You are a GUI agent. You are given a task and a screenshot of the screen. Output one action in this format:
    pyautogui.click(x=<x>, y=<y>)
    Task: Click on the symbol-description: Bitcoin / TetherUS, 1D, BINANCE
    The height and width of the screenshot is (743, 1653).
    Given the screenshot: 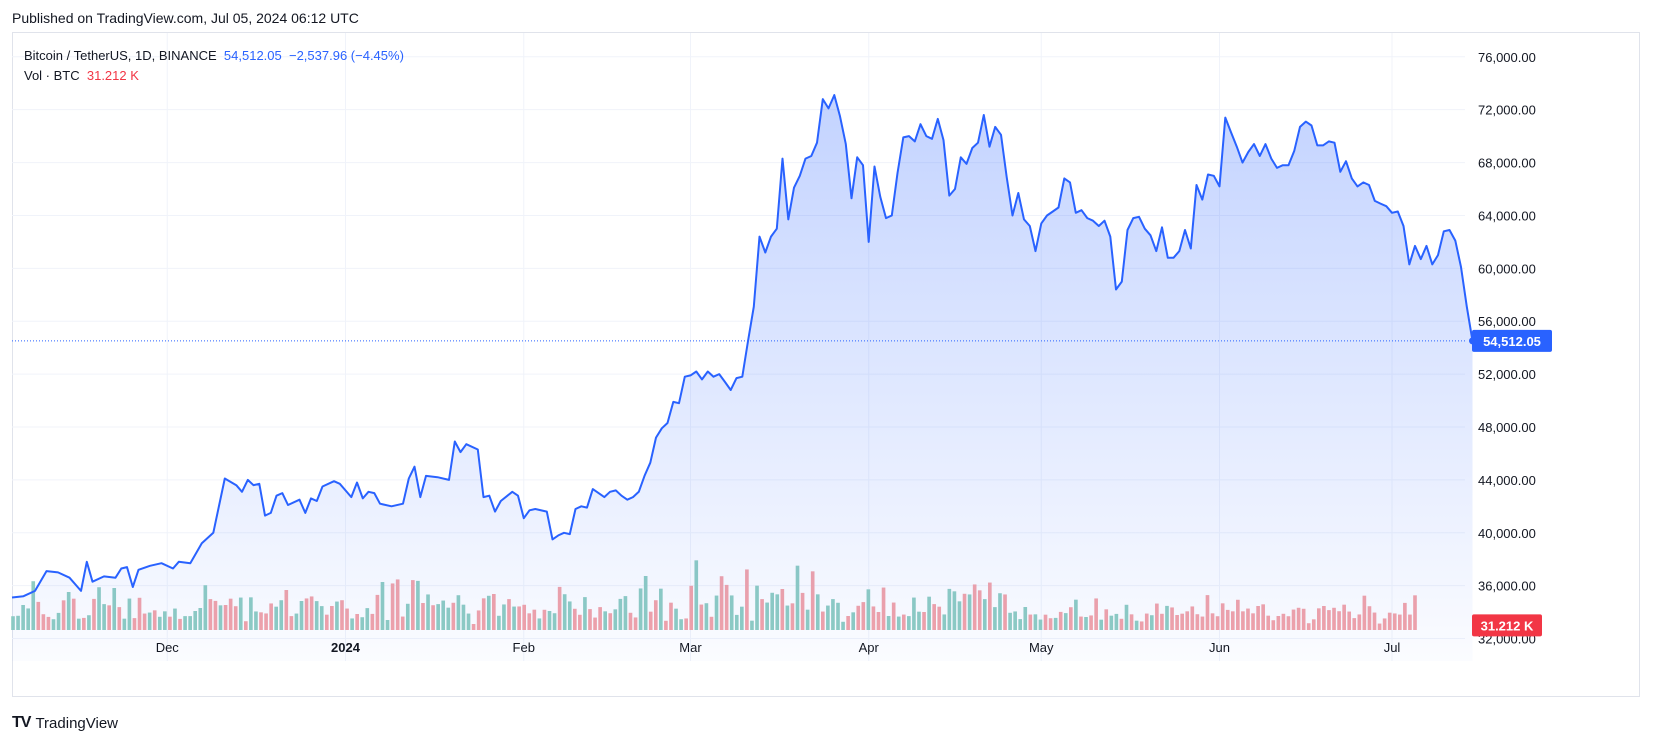 What is the action you would take?
    pyautogui.click(x=120, y=55)
    